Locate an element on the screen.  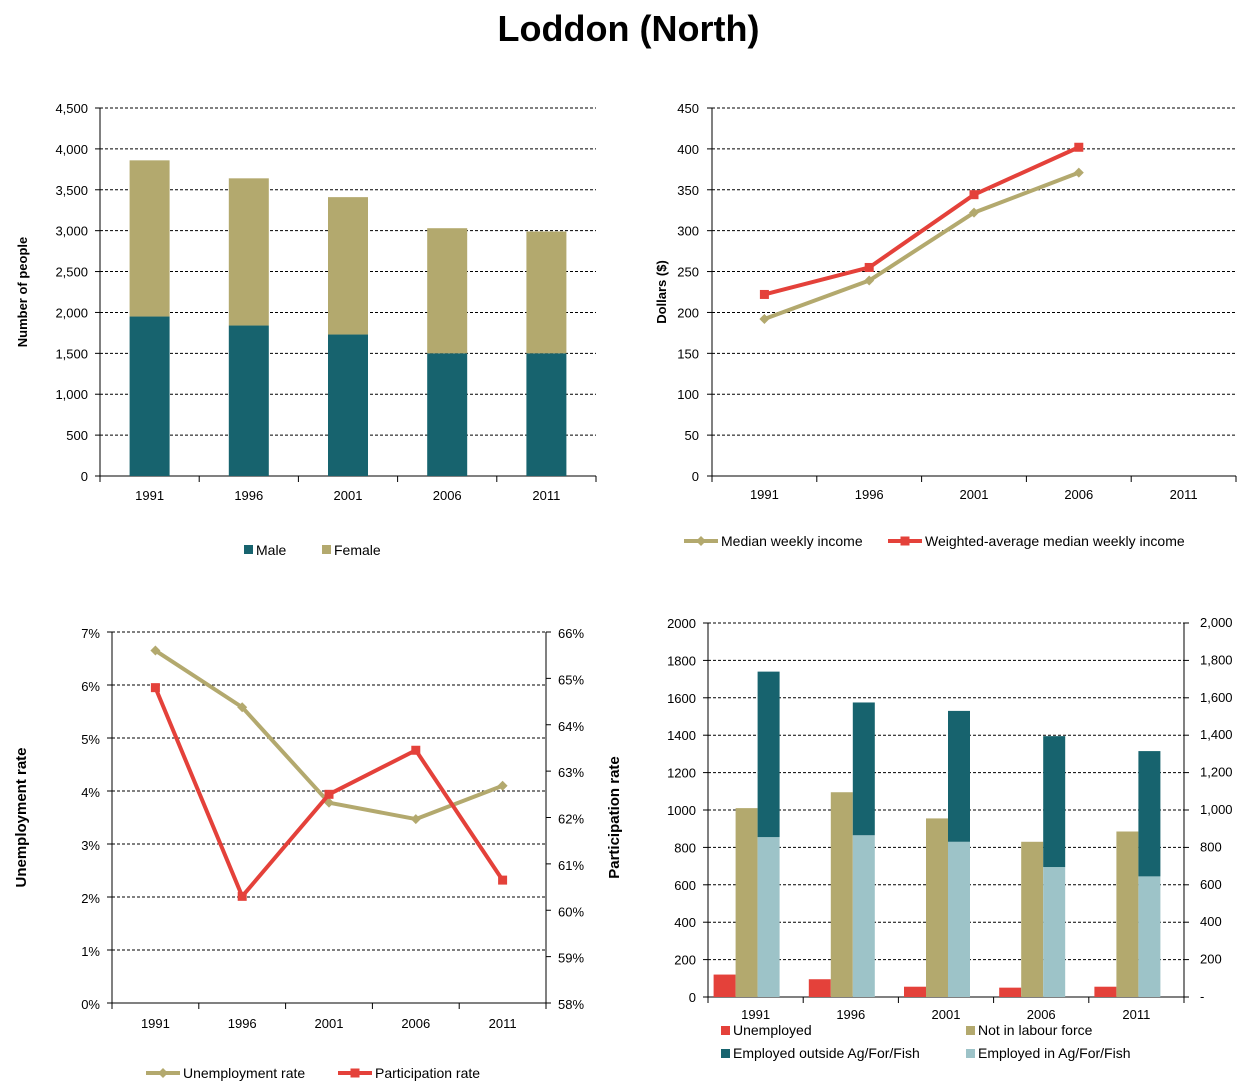
y-tick-label: 600 is located at coordinates (685, 885).